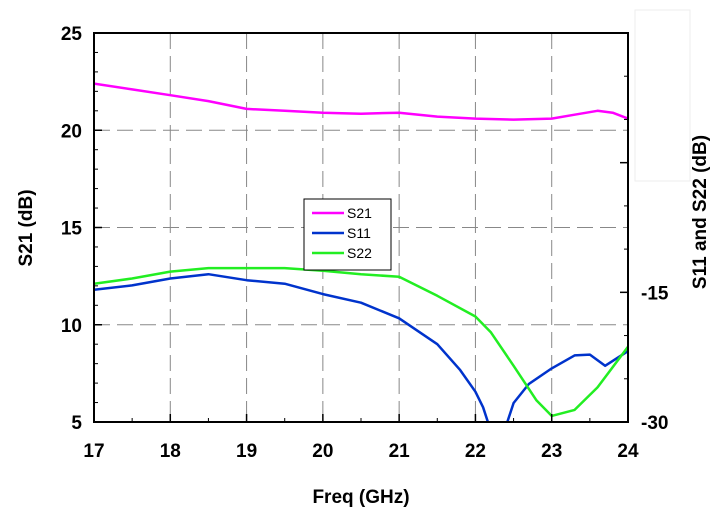 Image resolution: width=720 pixels, height=512 pixels. What do you see at coordinates (322, 451) in the screenshot?
I see `x-tick-label: 20` at bounding box center [322, 451].